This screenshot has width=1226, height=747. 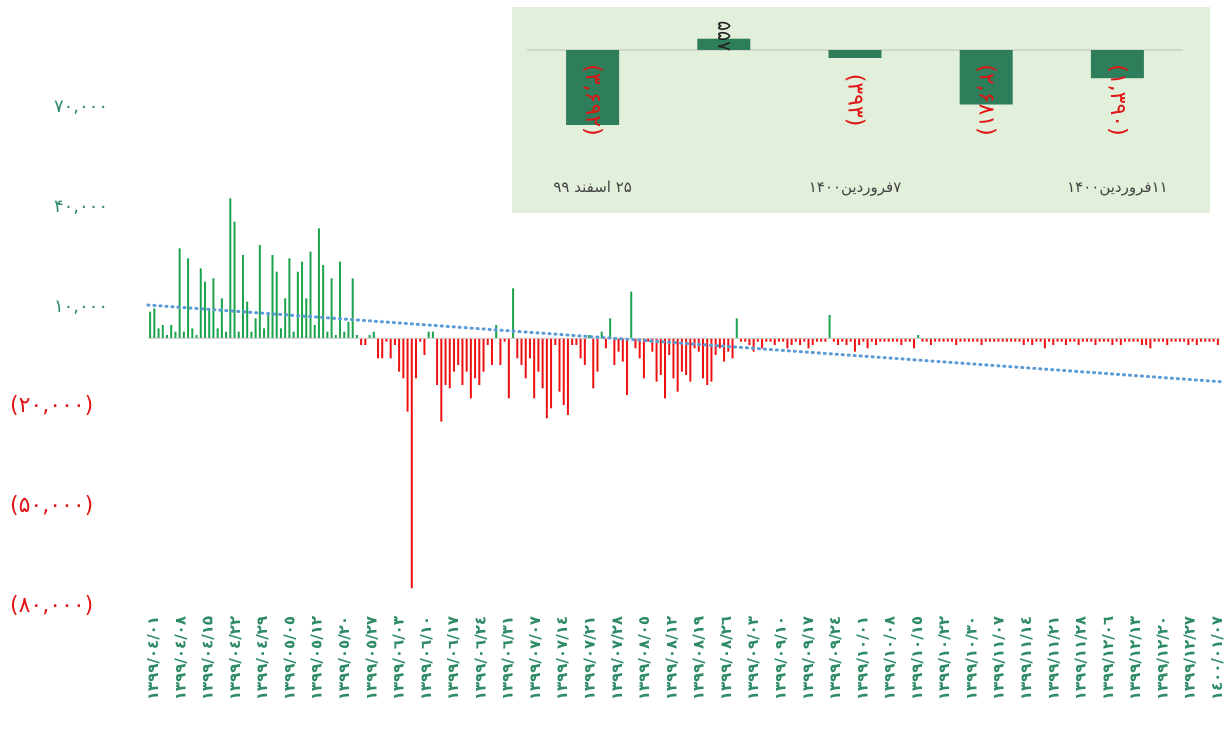 What do you see at coordinates (399, 658) in the screenshot?
I see `x-tick-label: ۱۳۹۹/۰٦/۰۳` at bounding box center [399, 658].